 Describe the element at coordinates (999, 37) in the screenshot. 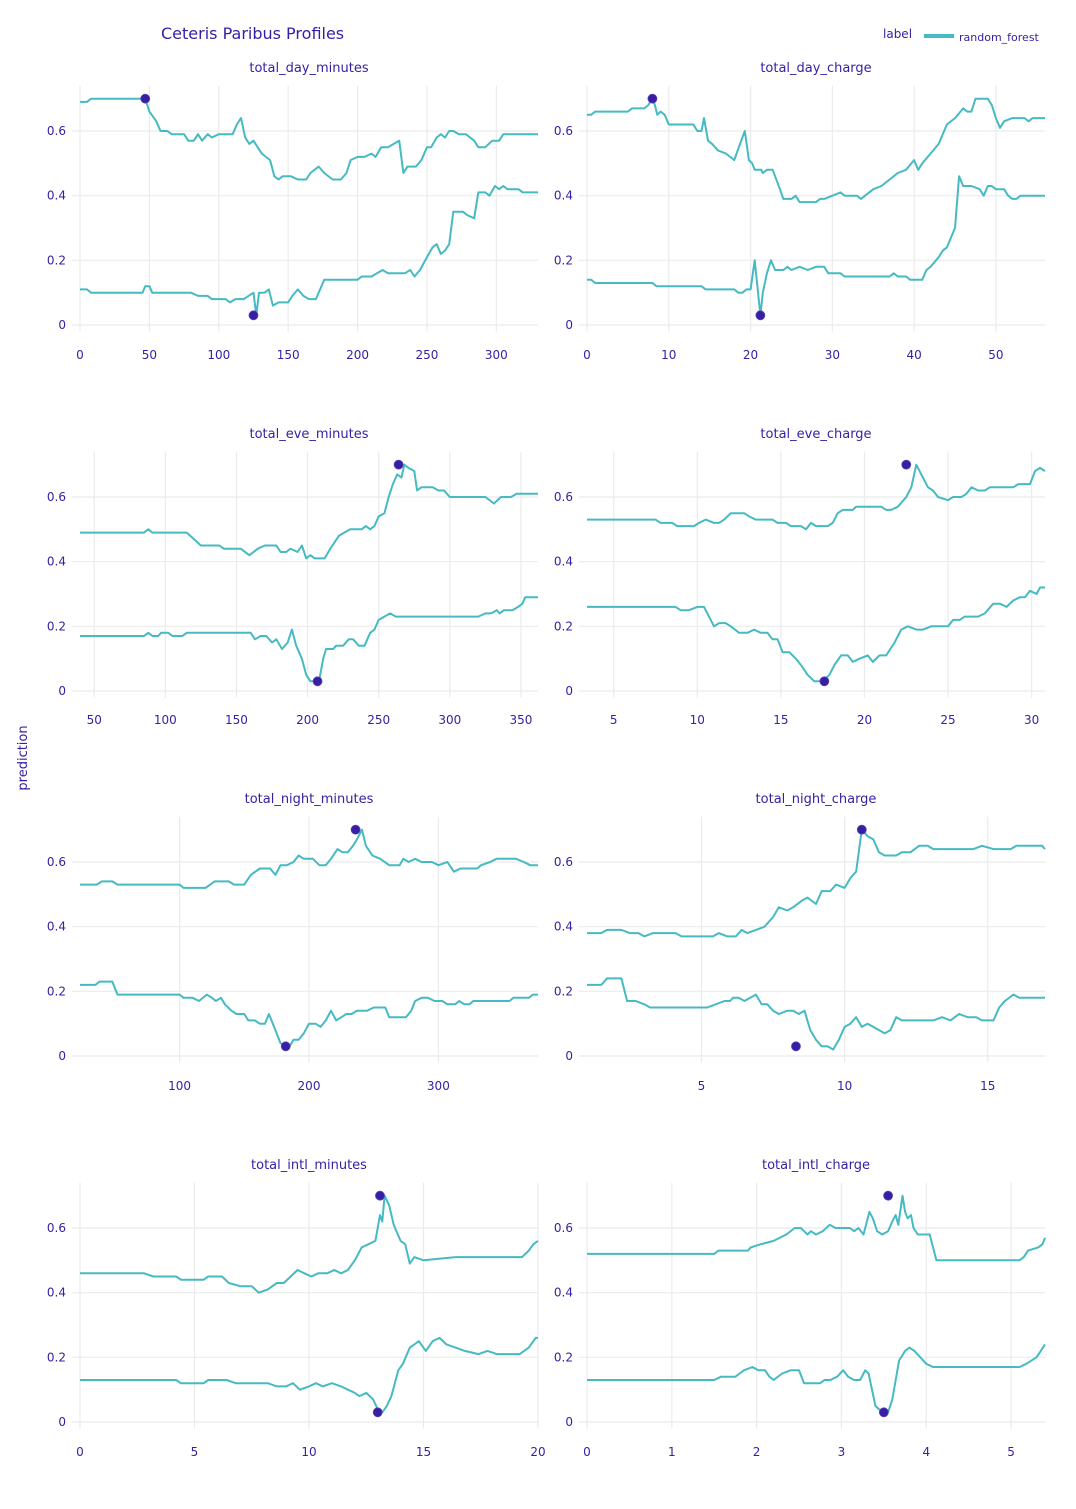

I see `legend-item-random-forest: random_forest` at that location.